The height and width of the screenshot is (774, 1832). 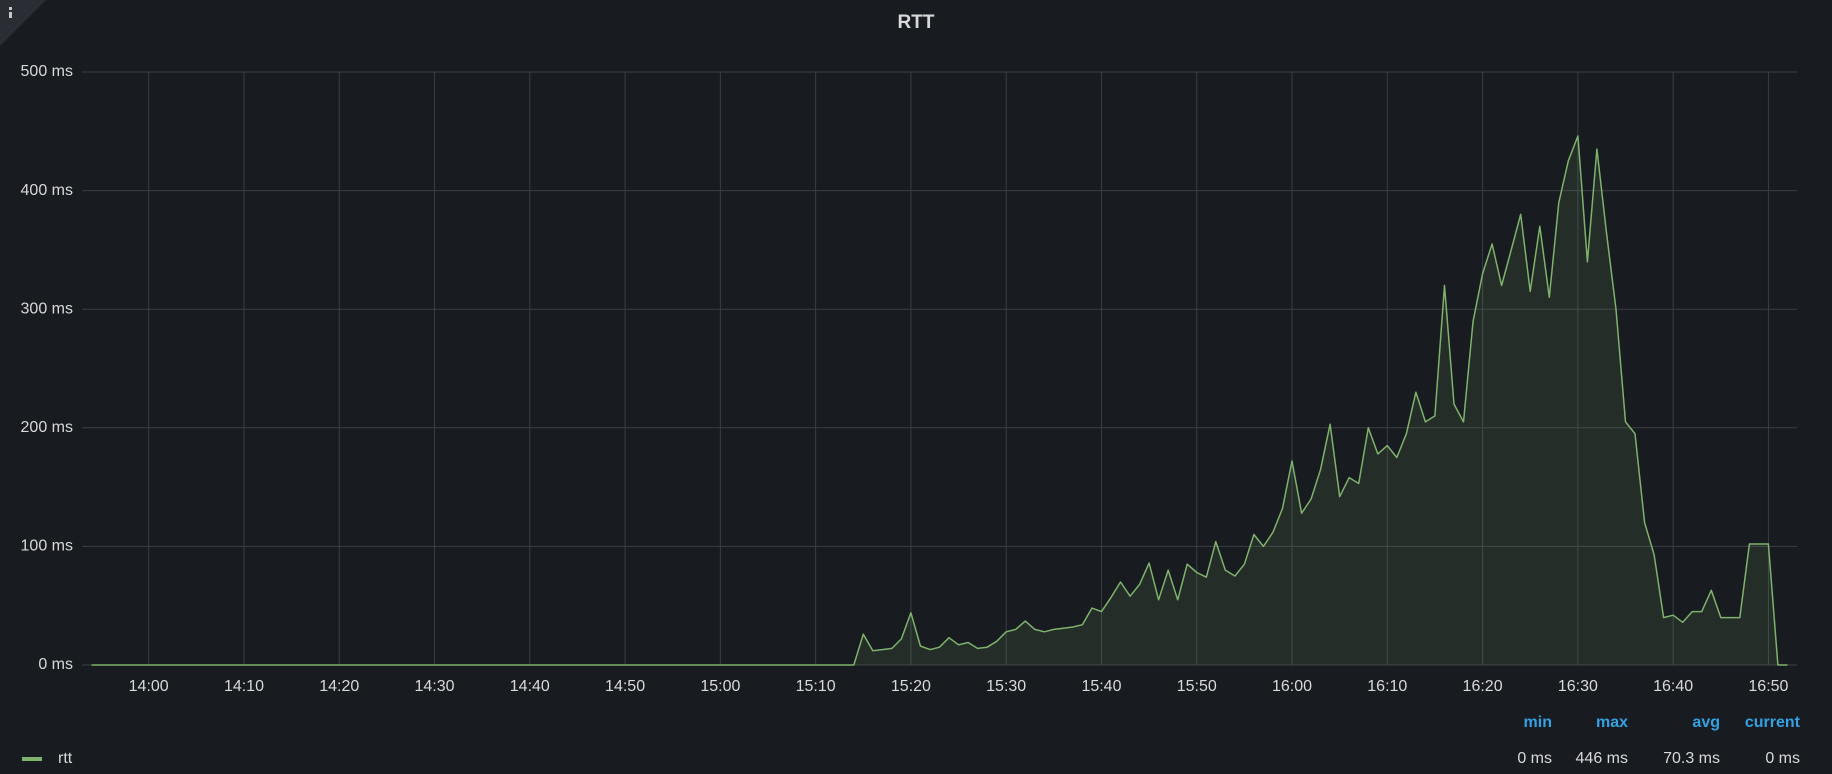 What do you see at coordinates (47, 308) in the screenshot?
I see `y-tick-label: 300 ms` at bounding box center [47, 308].